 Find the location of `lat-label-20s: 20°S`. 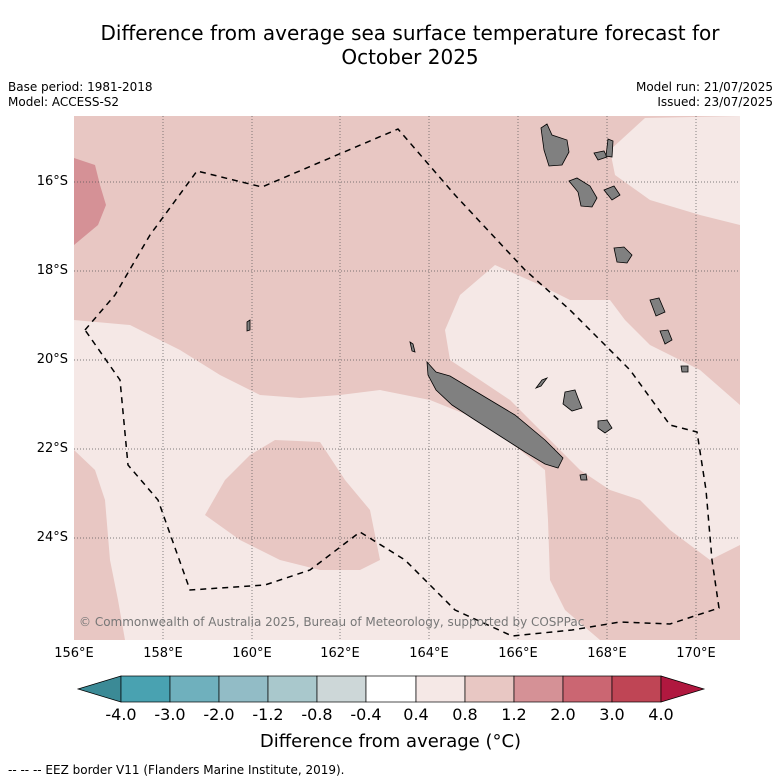

lat-label-20s: 20°S is located at coordinates (52, 359).